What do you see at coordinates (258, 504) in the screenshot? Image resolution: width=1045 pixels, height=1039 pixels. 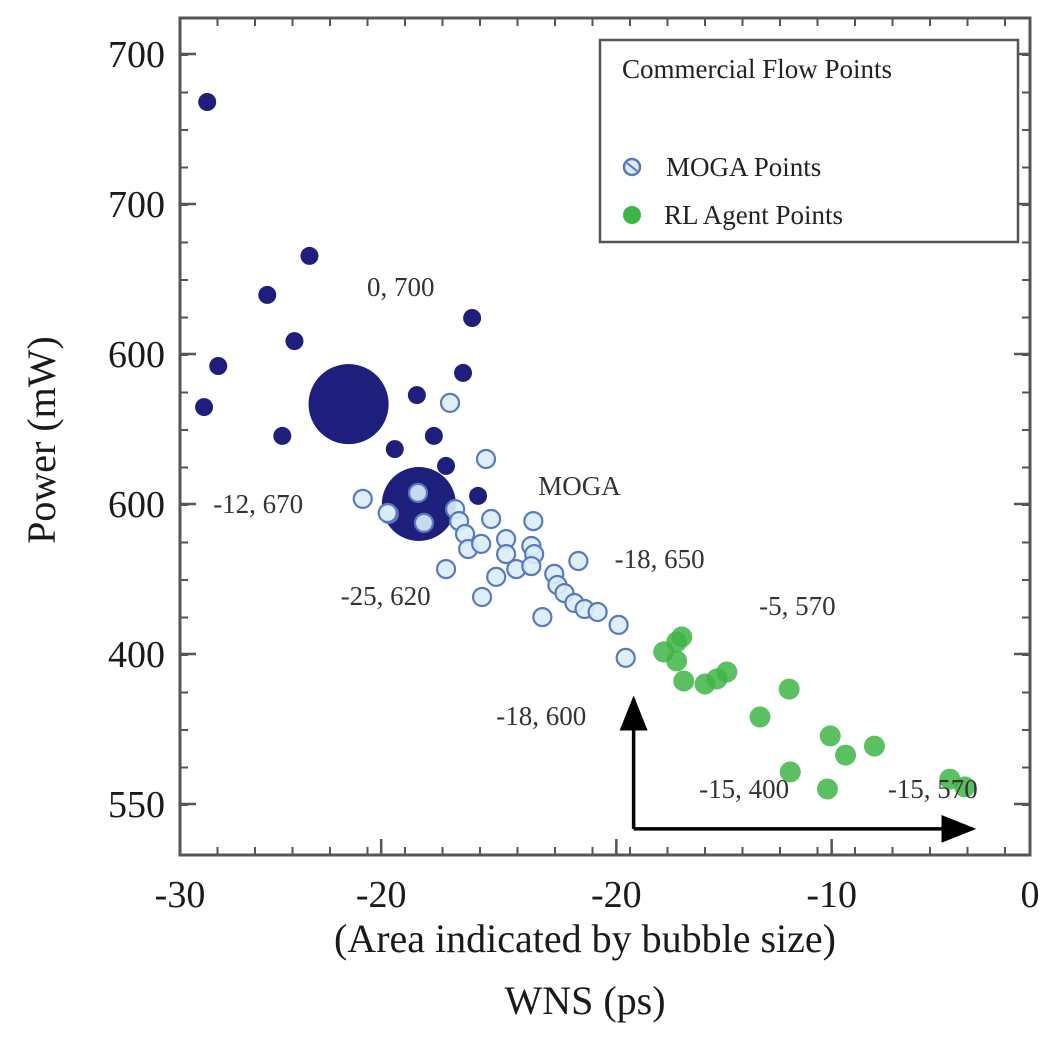 I see `annotation-label: -12, 670` at bounding box center [258, 504].